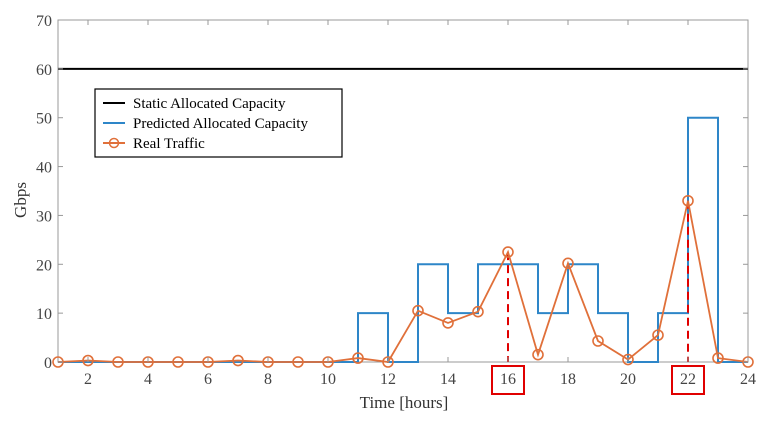 The height and width of the screenshot is (422, 767). Describe the element at coordinates (88, 379) in the screenshot. I see `x-tick-label: 2` at that location.